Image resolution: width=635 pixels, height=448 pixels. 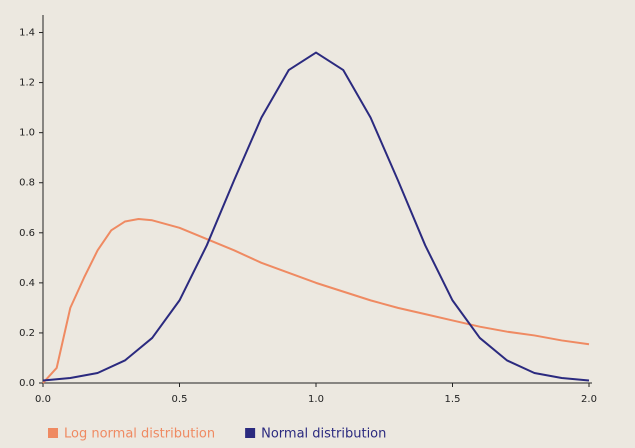 What do you see at coordinates (27, 33) in the screenshot?
I see `y-tick-label: 1.4` at bounding box center [27, 33].